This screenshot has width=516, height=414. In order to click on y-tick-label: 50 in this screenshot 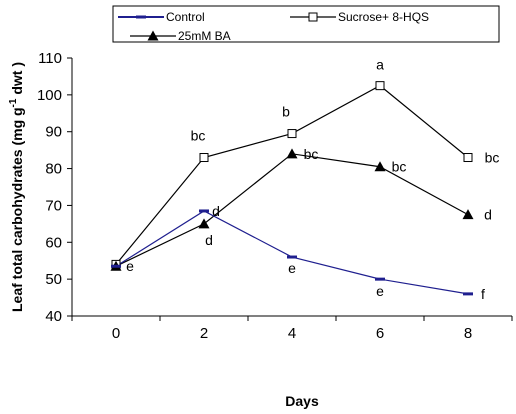, I will do `click(53, 279)`.